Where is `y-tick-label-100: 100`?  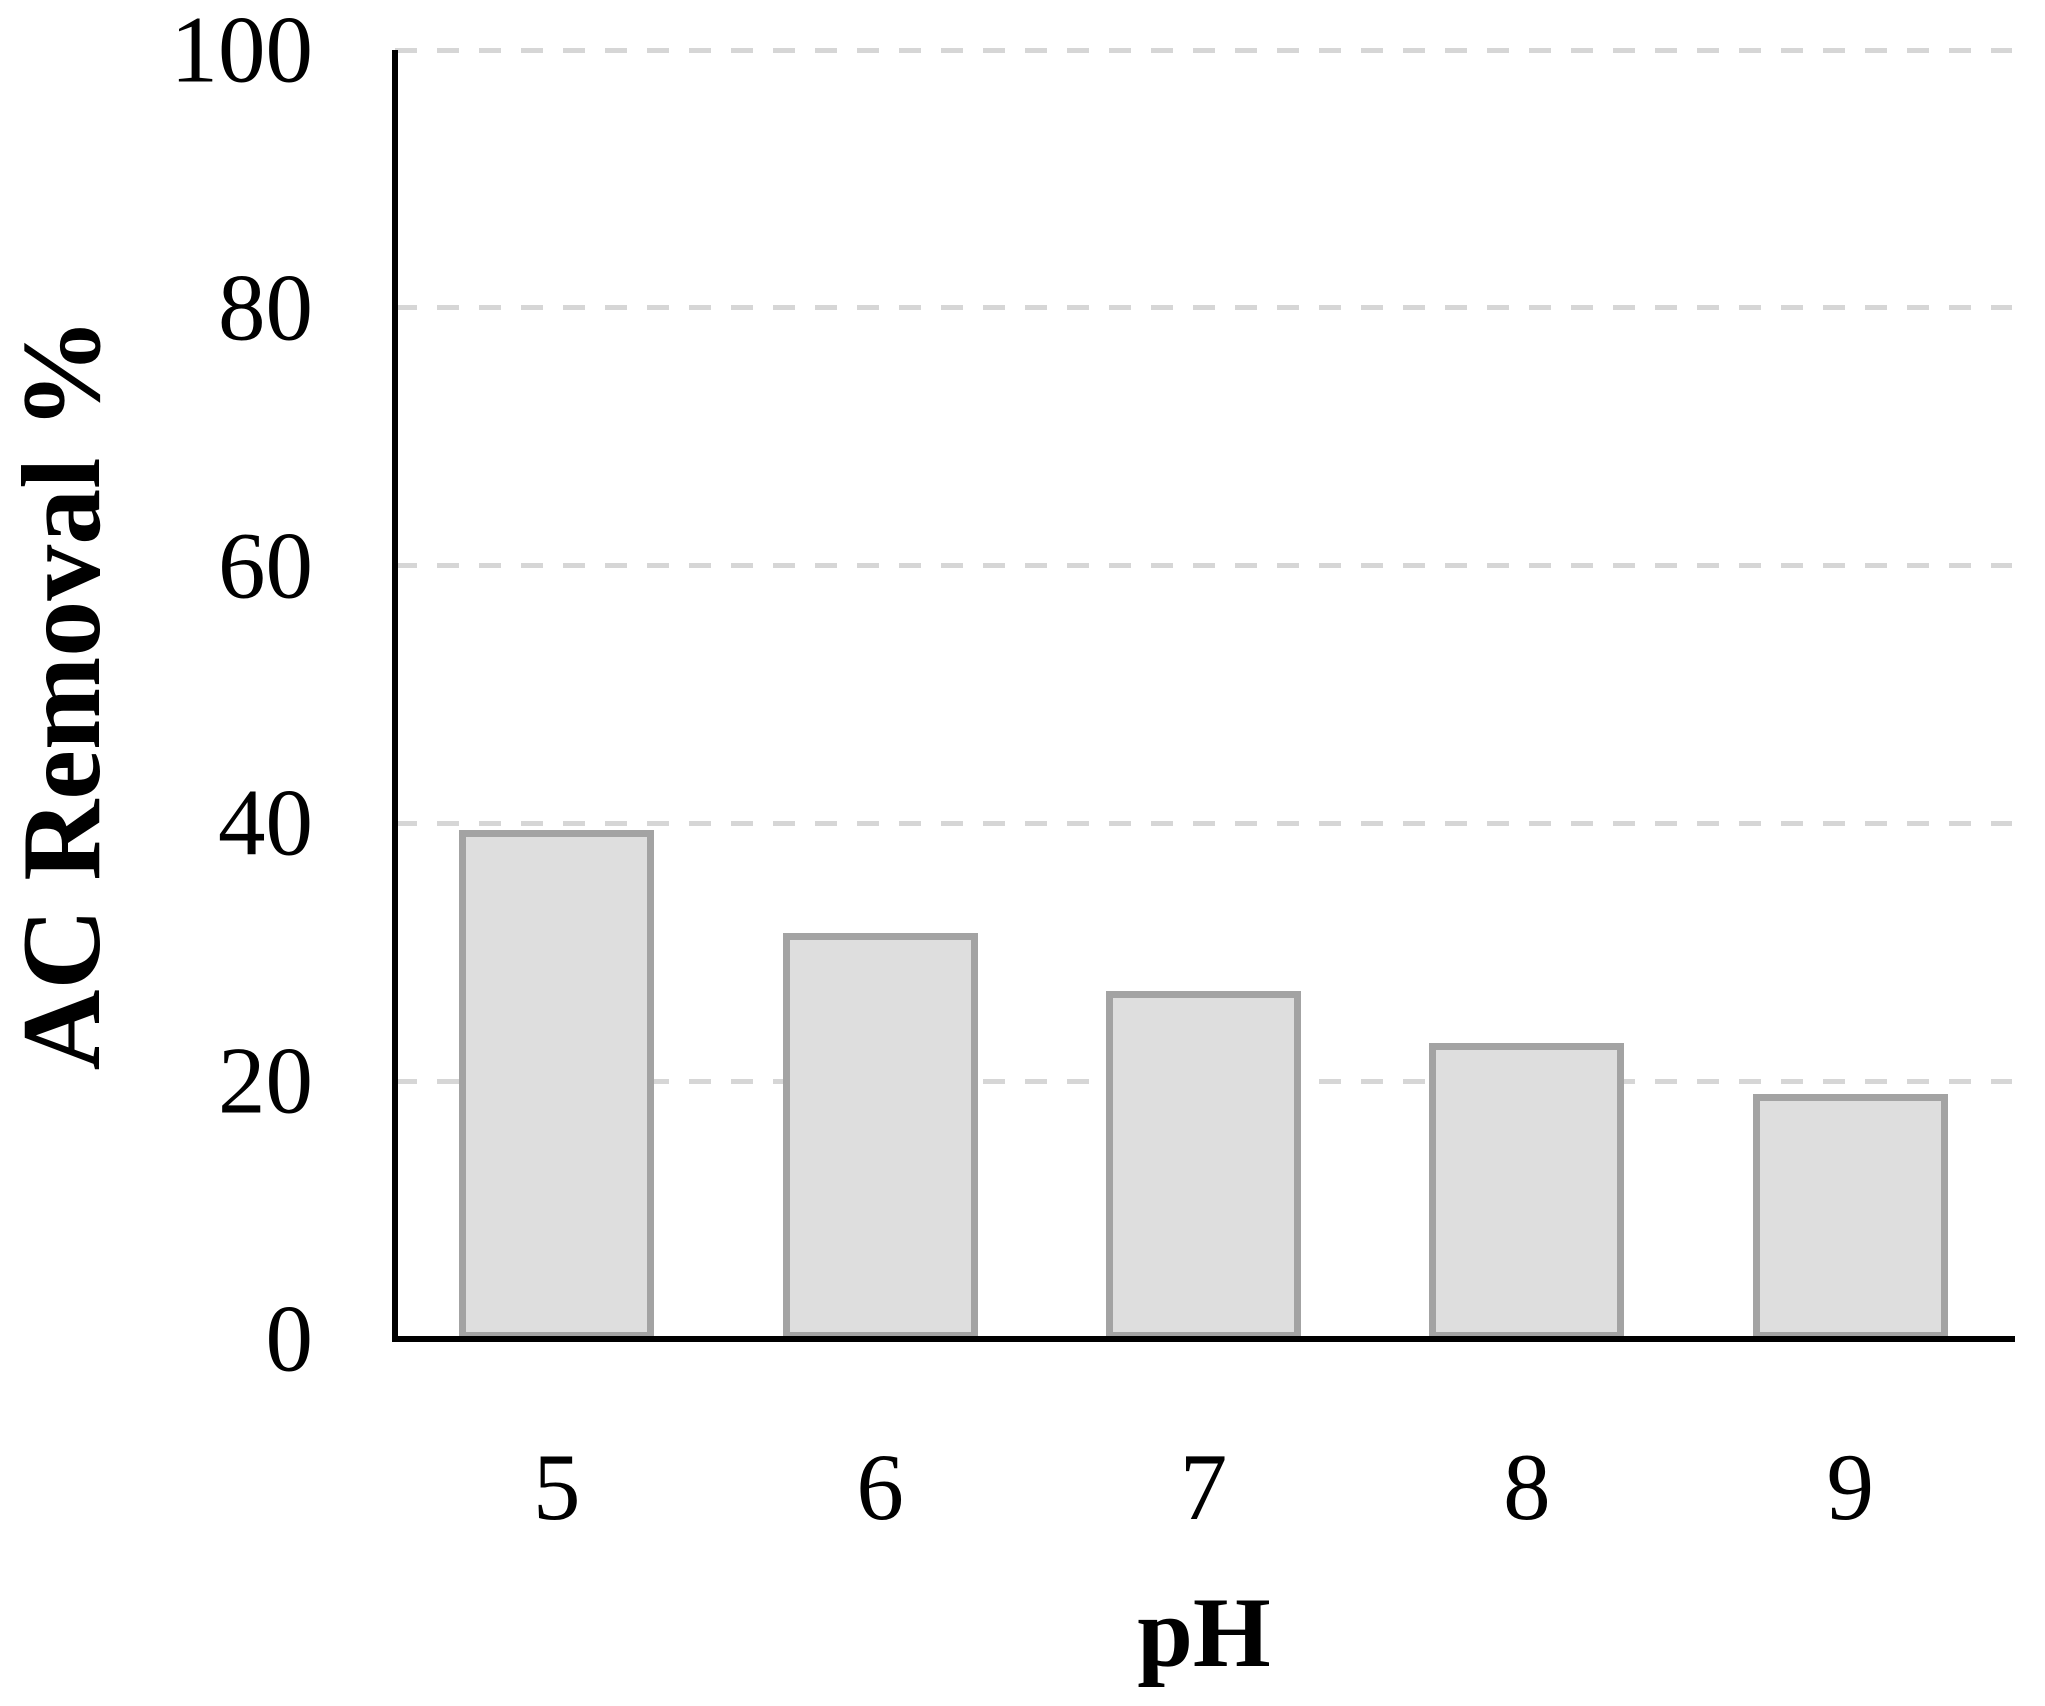
y-tick-label-100: 100 is located at coordinates (242, 51).